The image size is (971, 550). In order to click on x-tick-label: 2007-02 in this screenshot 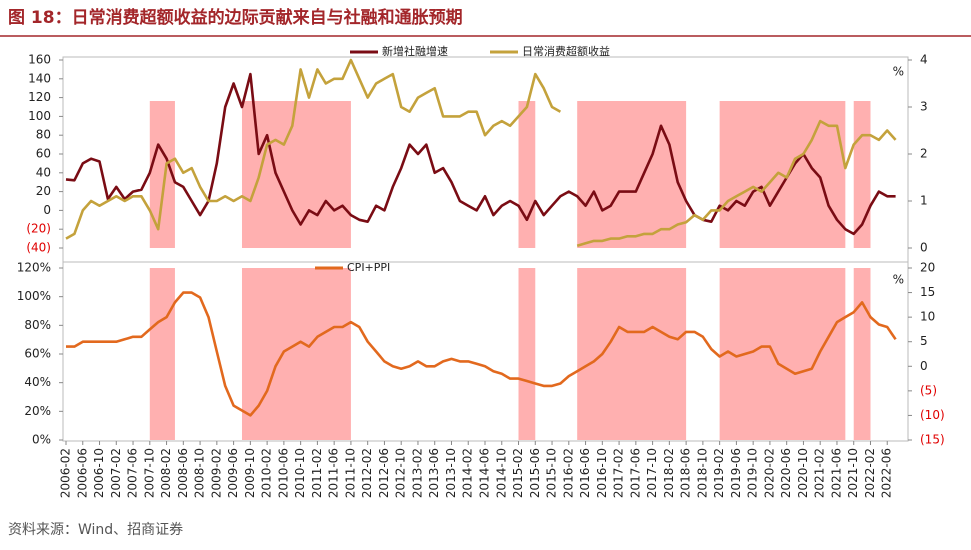, I will do `click(116, 473)`.